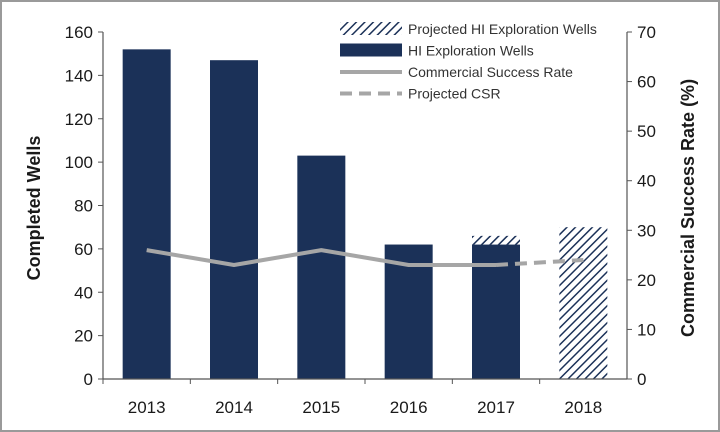  What do you see at coordinates (471, 51) in the screenshot?
I see `legend-label-hi-exploration-wells: HI Exploration Wells` at bounding box center [471, 51].